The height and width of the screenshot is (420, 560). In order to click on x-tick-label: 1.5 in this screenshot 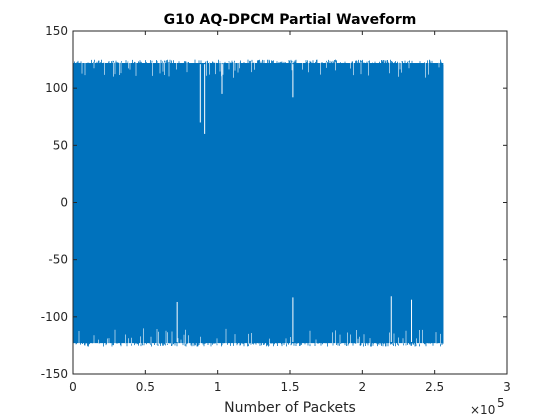, I will do `click(289, 387)`.